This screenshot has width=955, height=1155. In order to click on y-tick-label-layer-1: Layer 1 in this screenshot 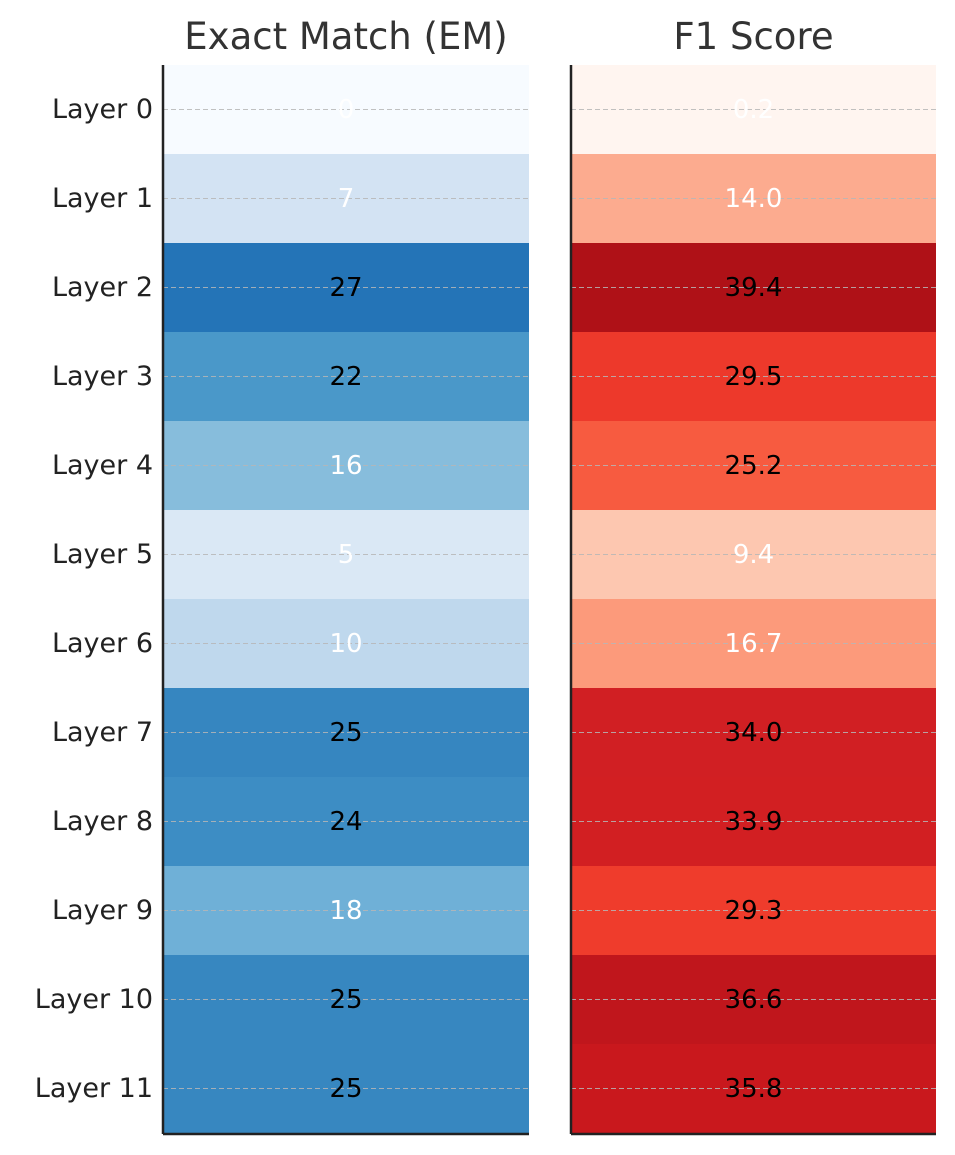, I will do `click(102, 198)`.